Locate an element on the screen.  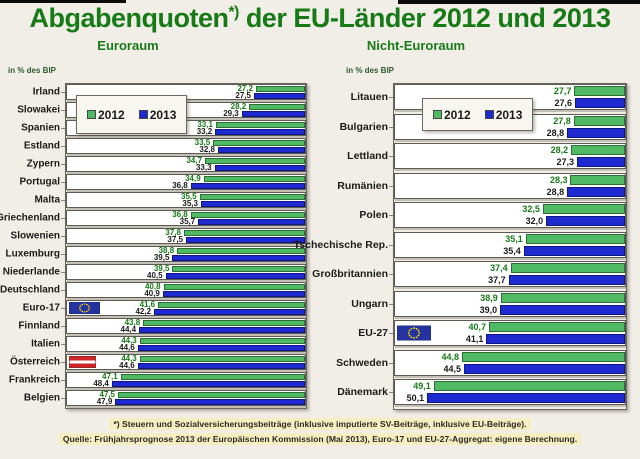
value-label-2012: 28,2 is located at coordinates (559, 150).